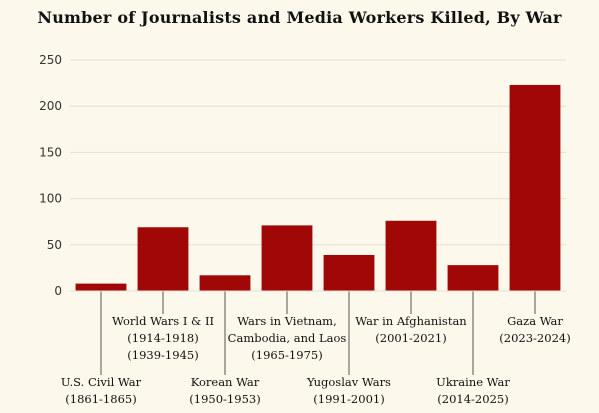  Describe the element at coordinates (50, 152) in the screenshot. I see `y-tick-label-3: 150` at that location.